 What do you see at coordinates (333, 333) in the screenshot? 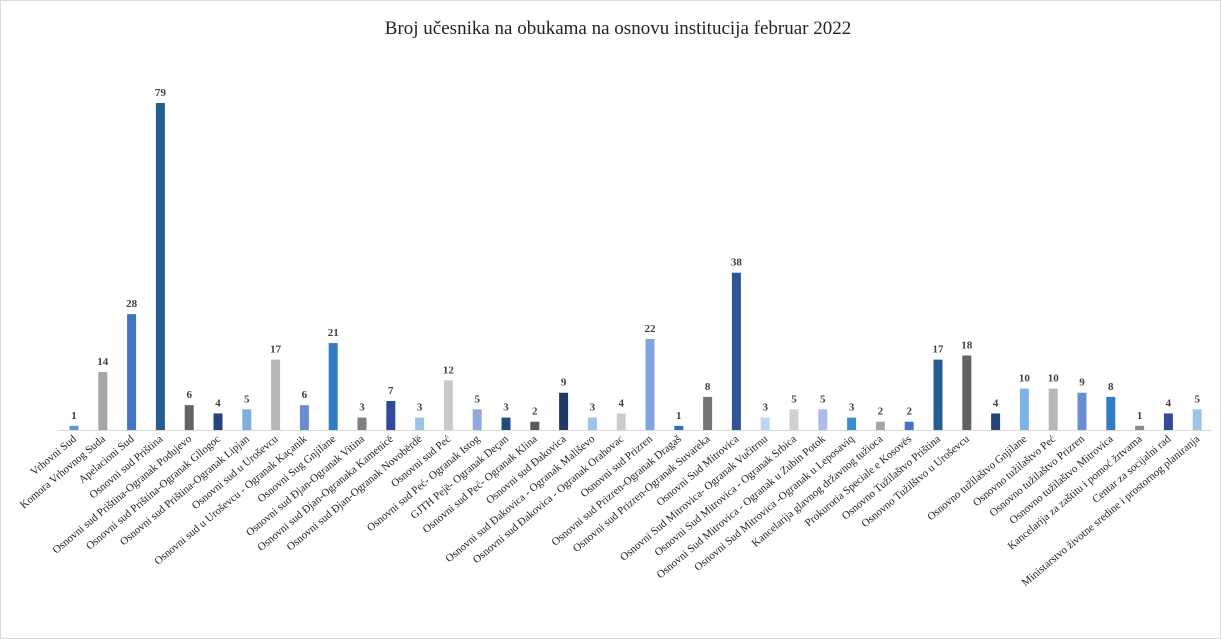
I see `value-label: 21` at bounding box center [333, 333].